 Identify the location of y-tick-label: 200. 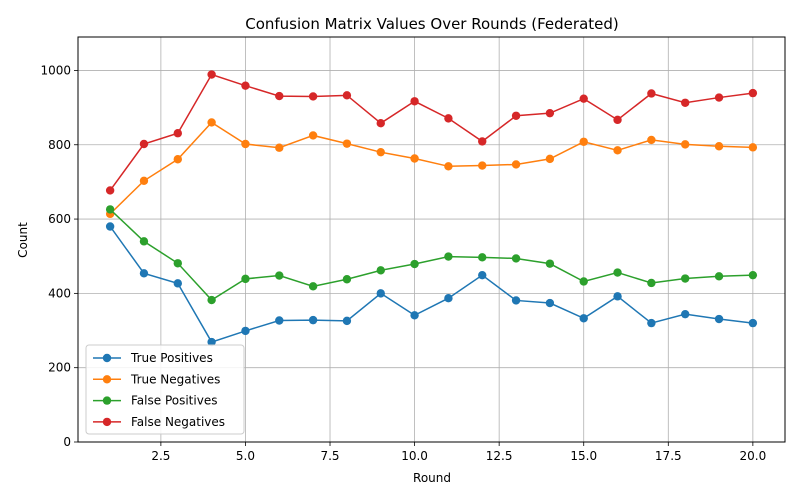
(59, 368).